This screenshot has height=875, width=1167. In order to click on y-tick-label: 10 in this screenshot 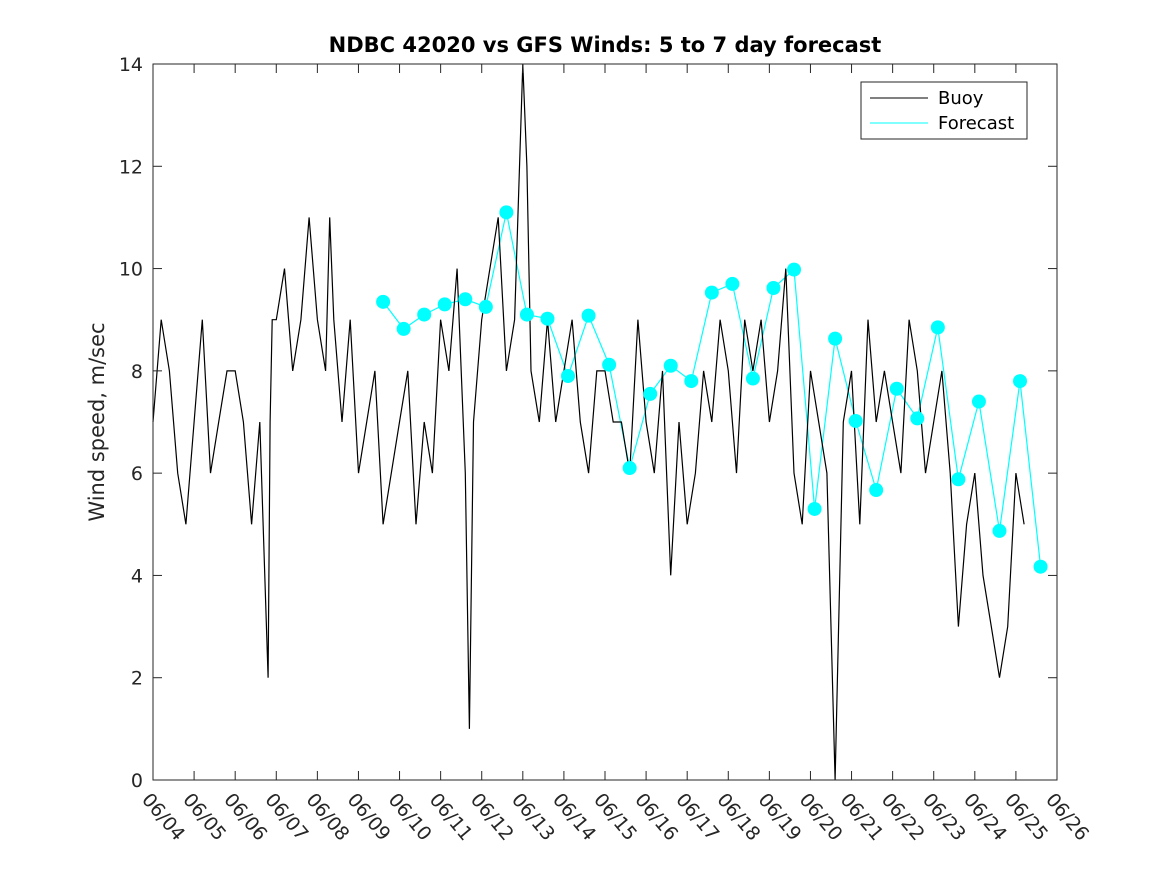, I will do `click(131, 270)`.